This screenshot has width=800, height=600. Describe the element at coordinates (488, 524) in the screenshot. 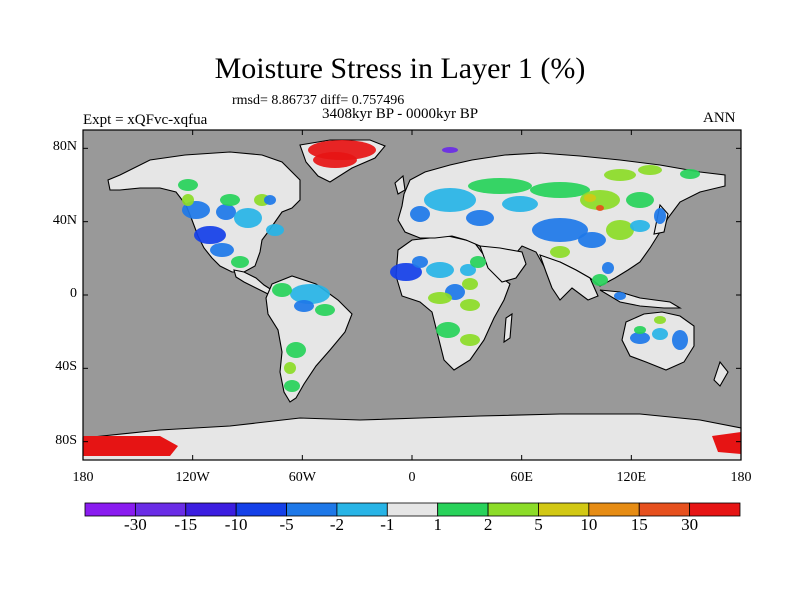

I see `colorbar-label: 2` at that location.